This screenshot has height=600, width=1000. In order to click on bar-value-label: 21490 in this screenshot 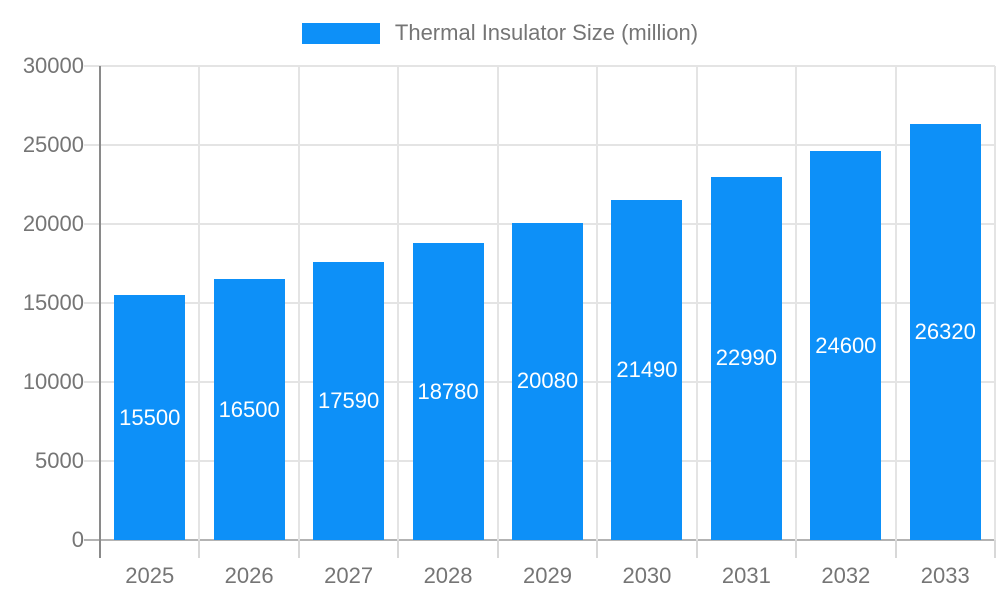, I will do `click(647, 370)`.